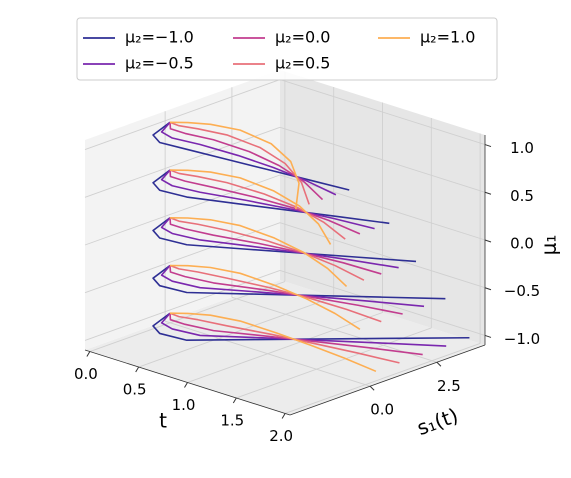  What do you see at coordinates (184, 405) in the screenshot?
I see `x-tick-label: 1.0` at bounding box center [184, 405].